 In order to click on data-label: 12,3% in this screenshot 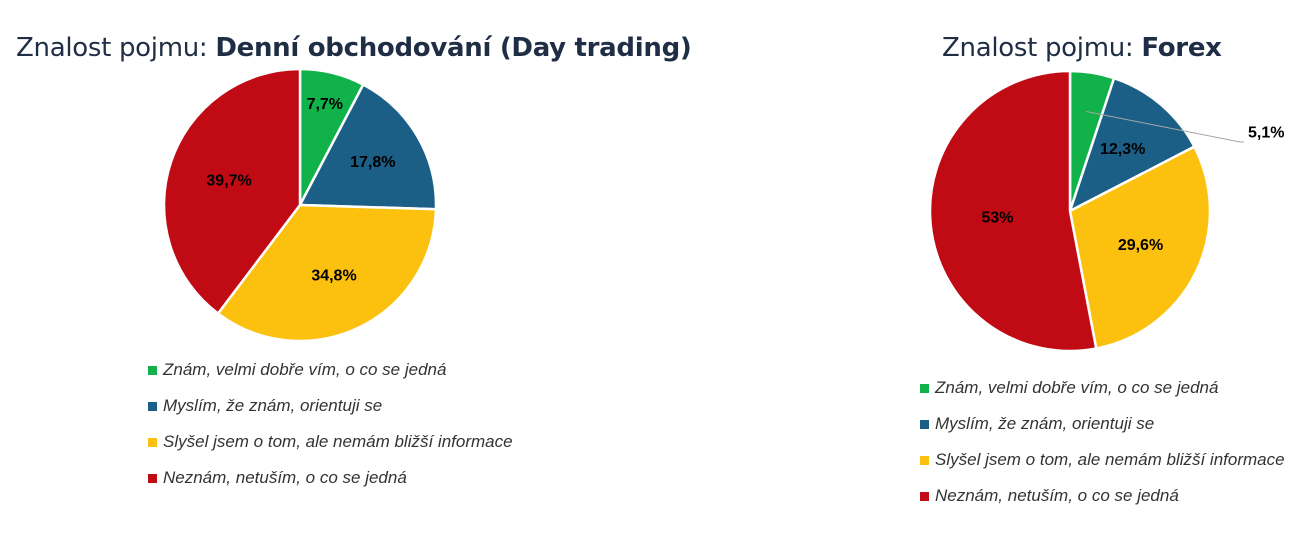, I will do `click(1122, 149)`.